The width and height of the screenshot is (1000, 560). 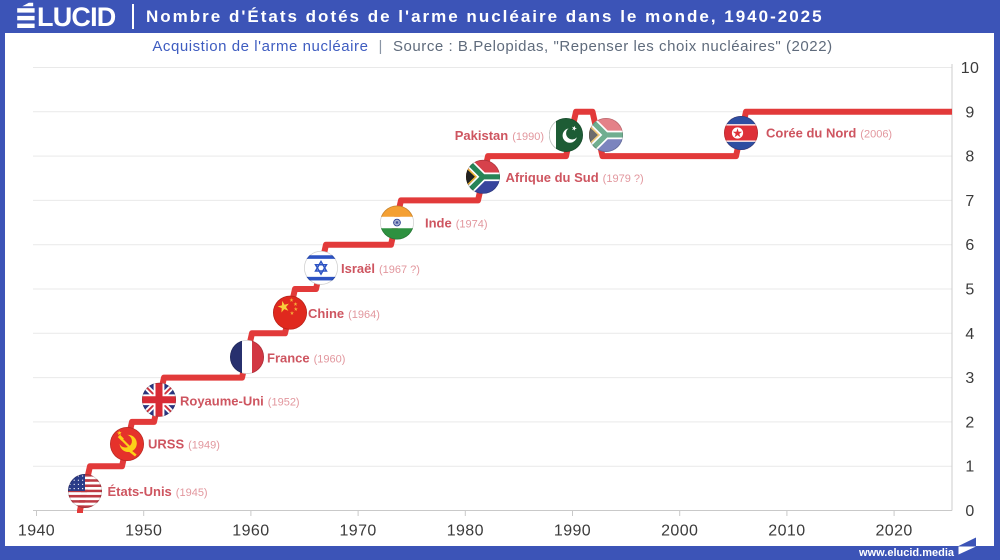 I want to click on svg-text:Pakistan(1990): Pakistan (1990), so click(x=499, y=135).